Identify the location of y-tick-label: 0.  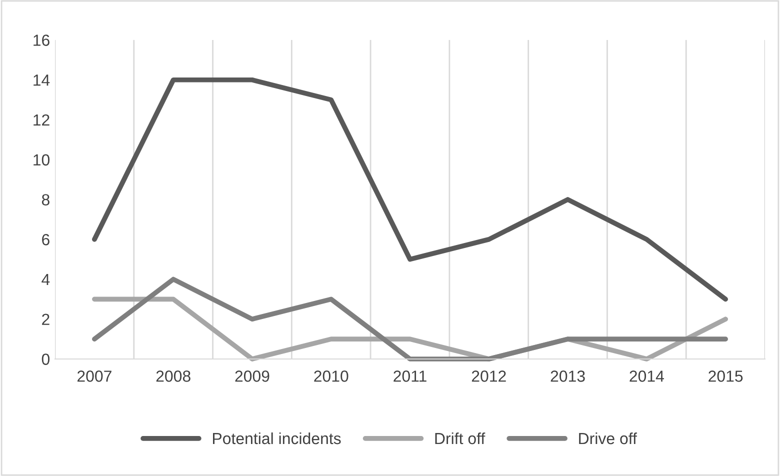
(46, 359).